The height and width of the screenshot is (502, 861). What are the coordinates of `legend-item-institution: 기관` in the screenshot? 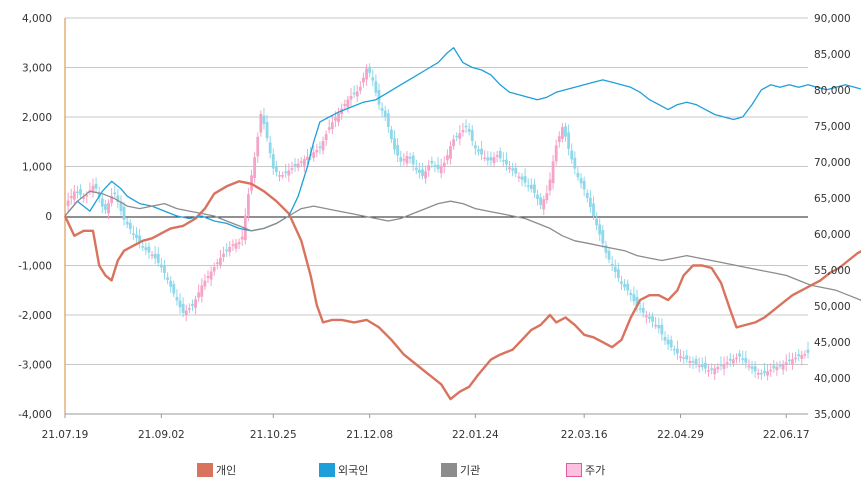 It's located at (460, 470).